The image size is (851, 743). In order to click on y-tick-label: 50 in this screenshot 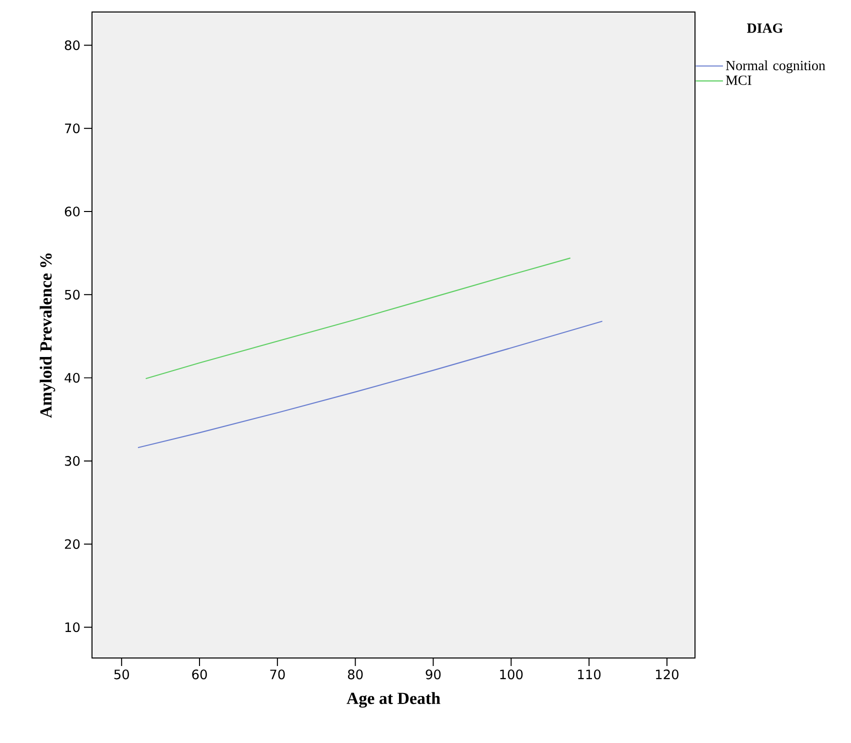, I will do `click(72, 295)`.